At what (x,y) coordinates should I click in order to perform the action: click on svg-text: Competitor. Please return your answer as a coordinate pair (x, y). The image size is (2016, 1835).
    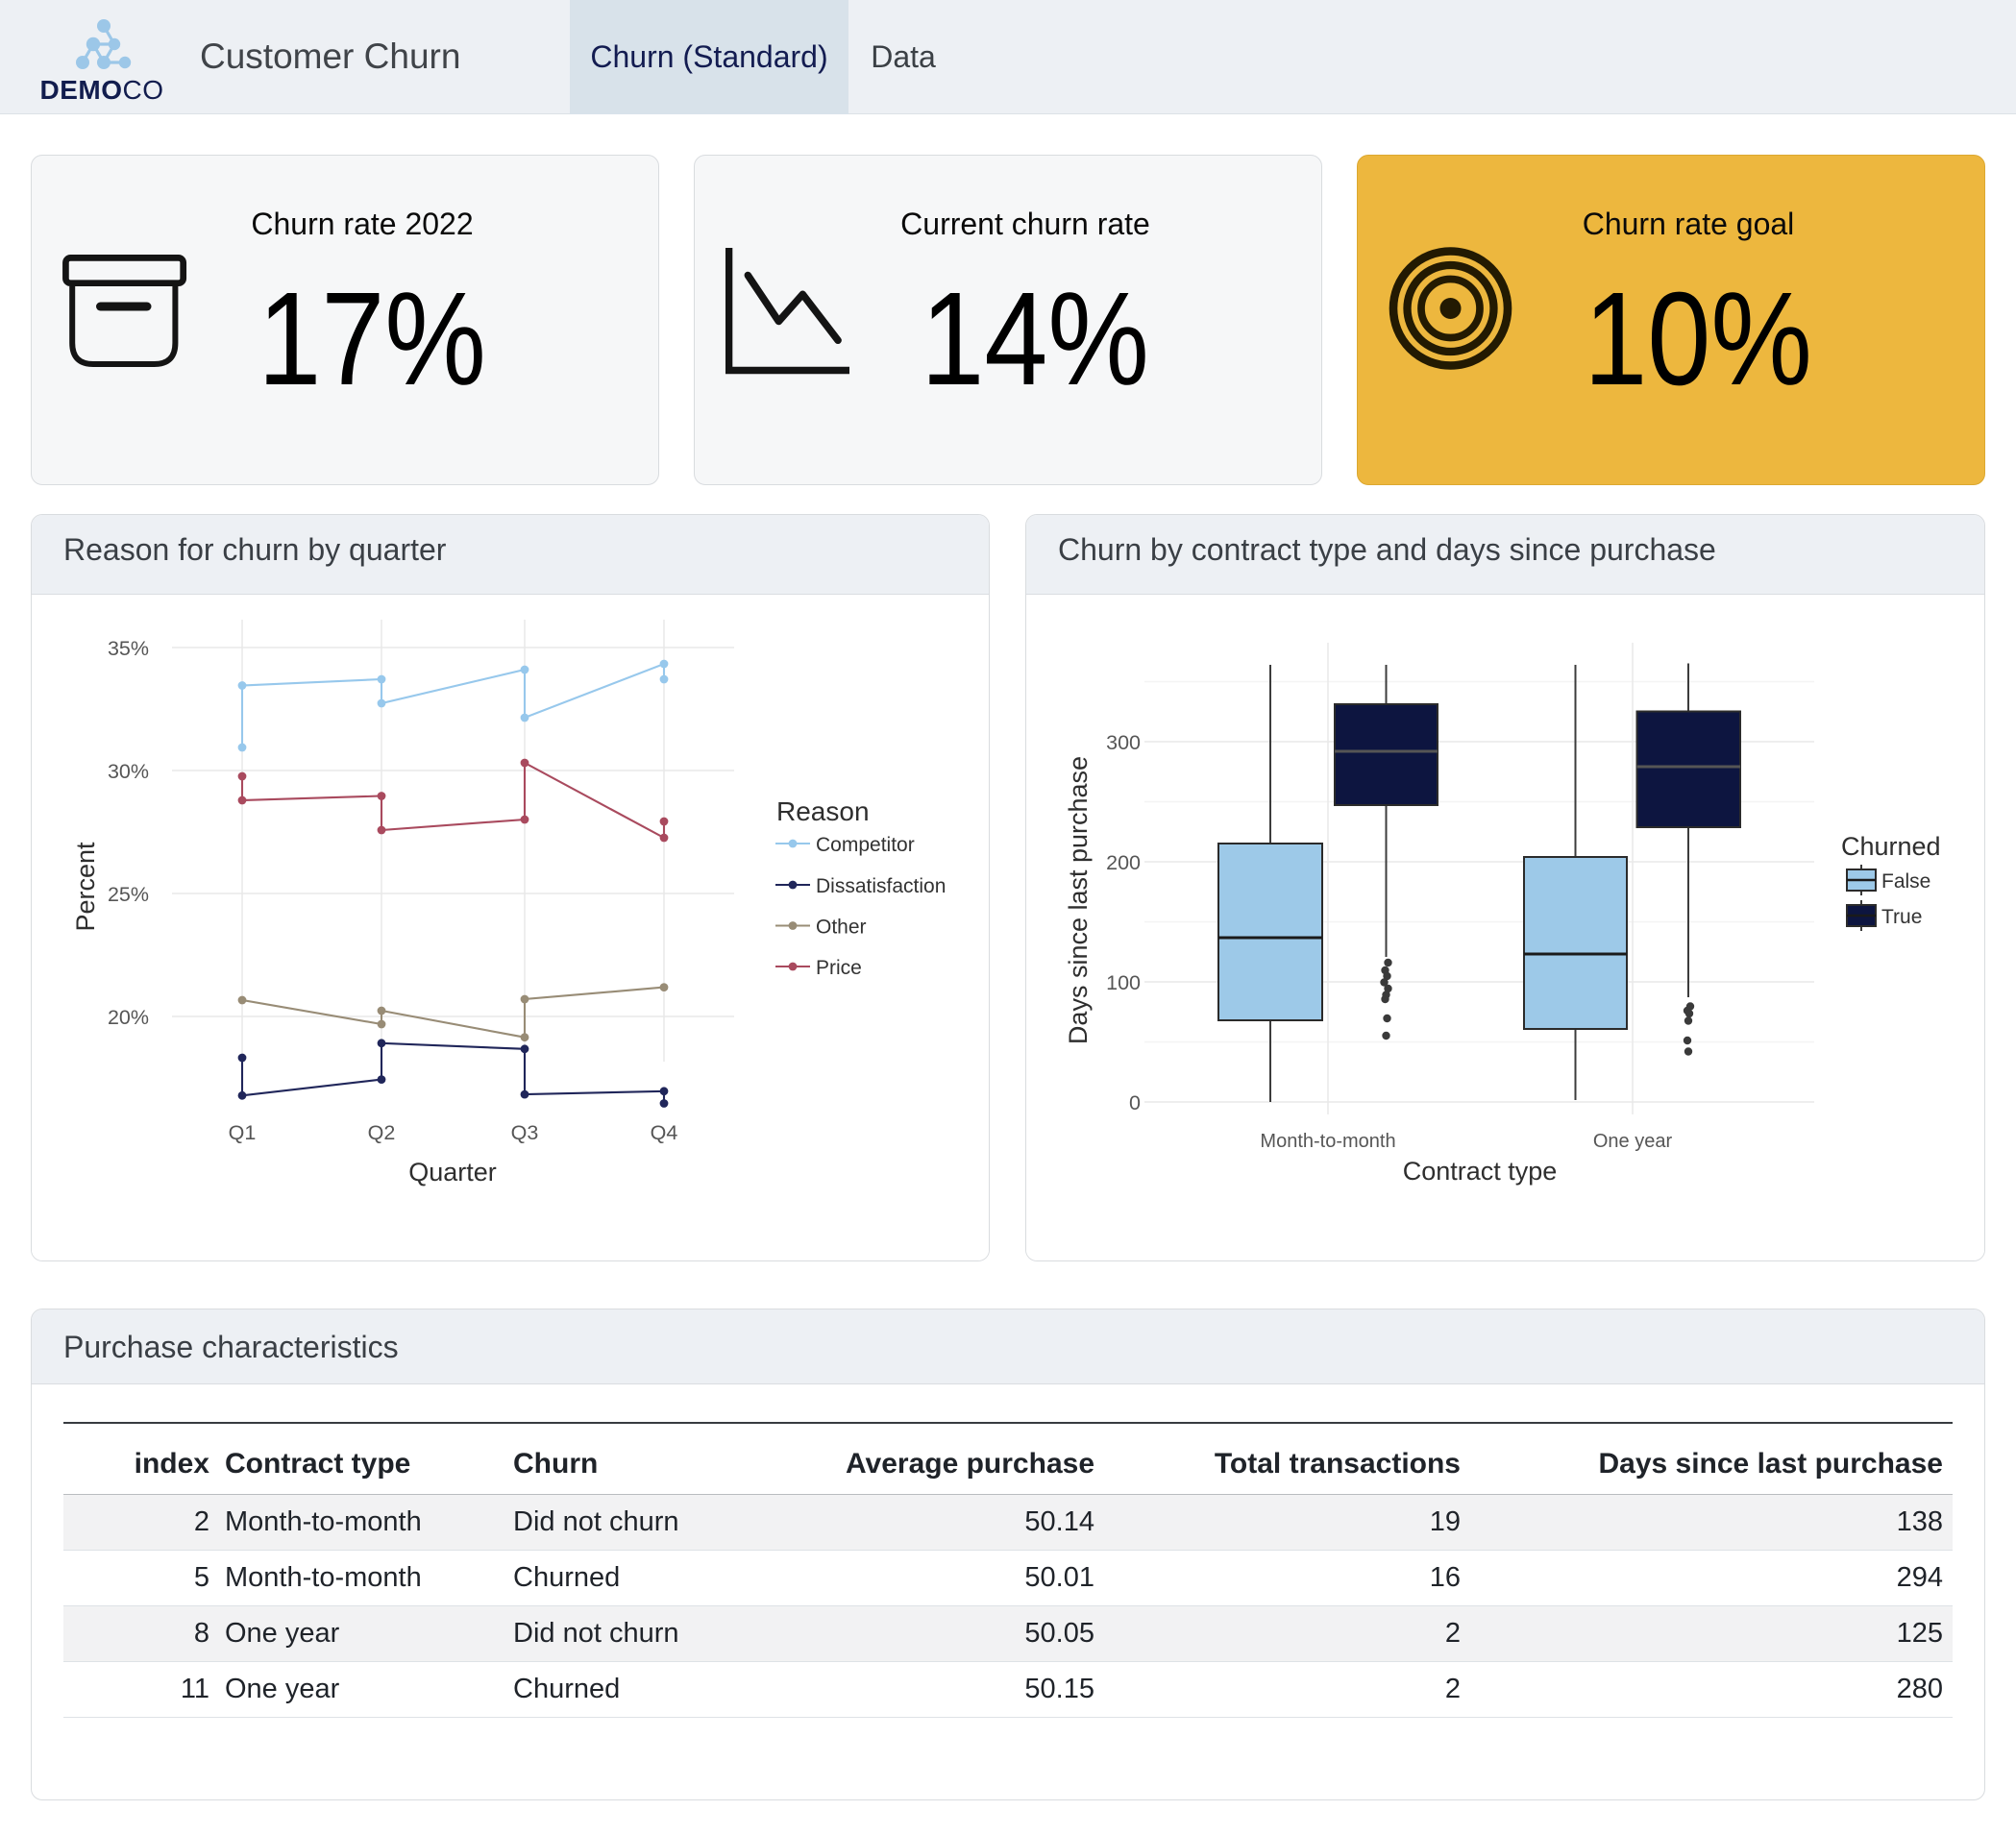
    Looking at the image, I should click on (866, 845).